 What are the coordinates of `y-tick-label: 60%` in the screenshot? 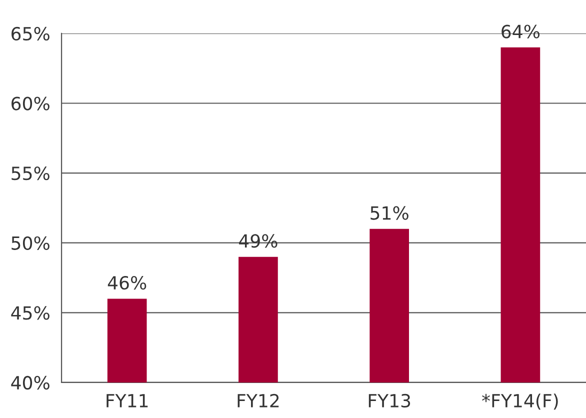 It's located at (31, 103).